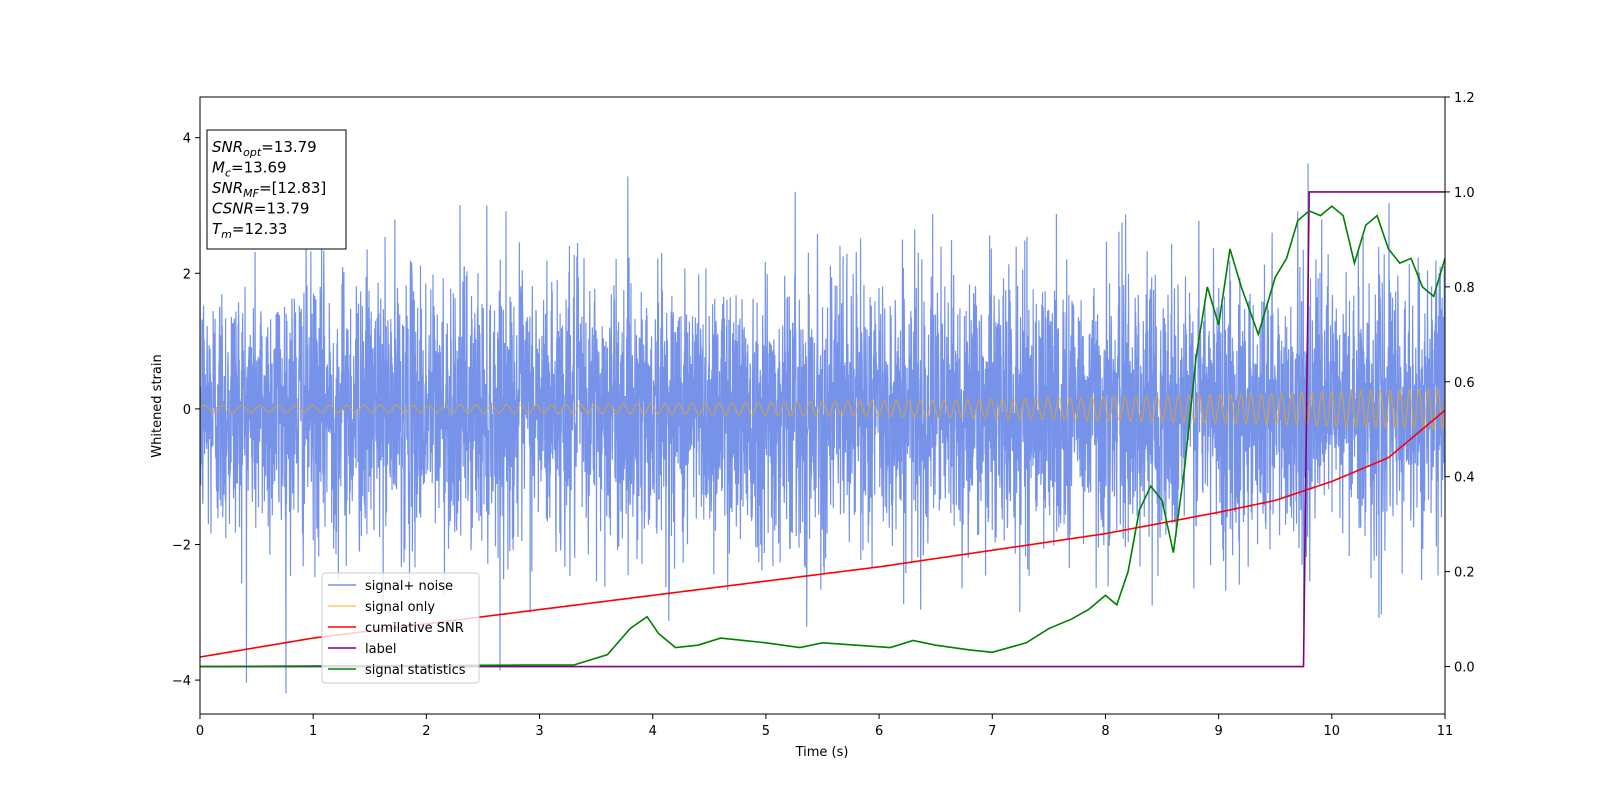 This screenshot has height=800, width=1600. Describe the element at coordinates (409, 586) in the screenshot. I see `legend-label: signal+ noise` at that location.